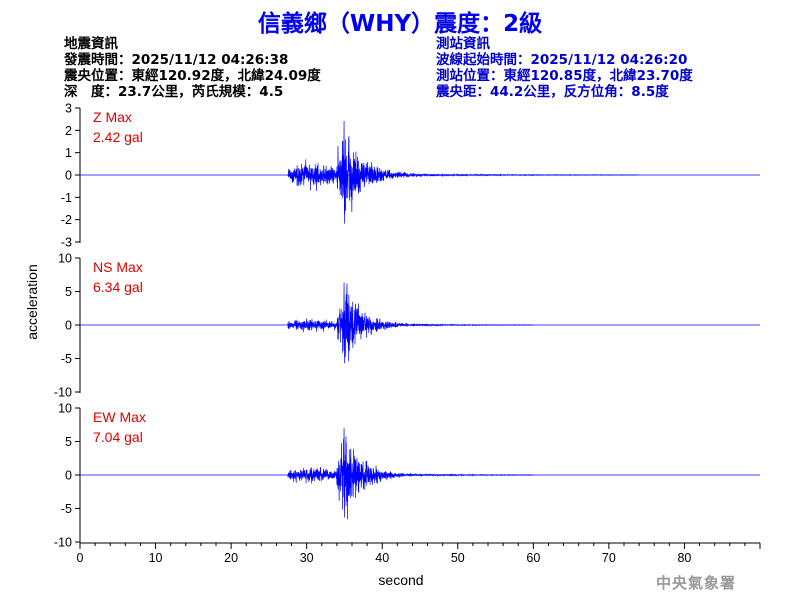 Image resolution: width=800 pixels, height=600 pixels. Describe the element at coordinates (463, 44) in the screenshot. I see `station-info-heading: 測站資訊` at that location.